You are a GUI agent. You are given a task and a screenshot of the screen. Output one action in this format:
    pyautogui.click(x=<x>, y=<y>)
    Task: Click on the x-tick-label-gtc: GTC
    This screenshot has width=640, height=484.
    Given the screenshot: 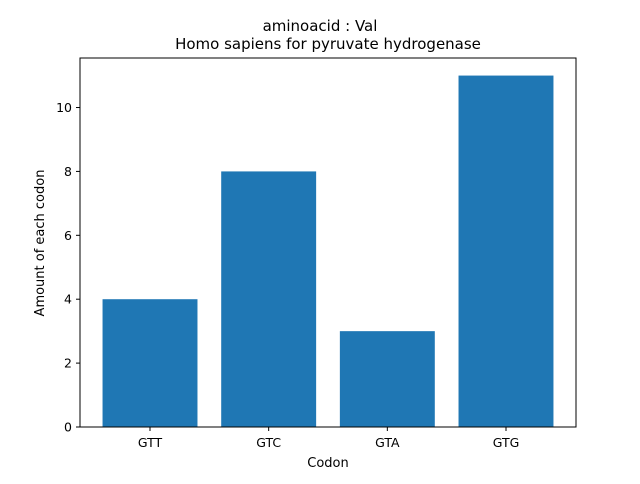 What is the action you would take?
    pyautogui.click(x=268, y=442)
    